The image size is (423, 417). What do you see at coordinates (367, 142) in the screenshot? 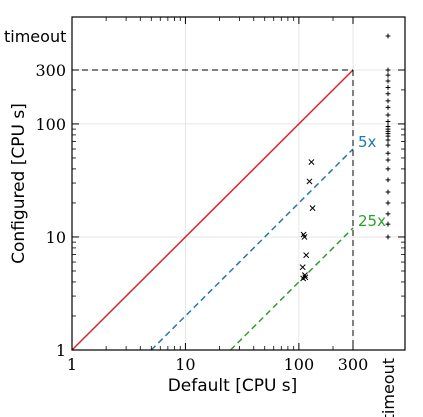
I see `ratio-label-5x: 5x` at bounding box center [367, 142].